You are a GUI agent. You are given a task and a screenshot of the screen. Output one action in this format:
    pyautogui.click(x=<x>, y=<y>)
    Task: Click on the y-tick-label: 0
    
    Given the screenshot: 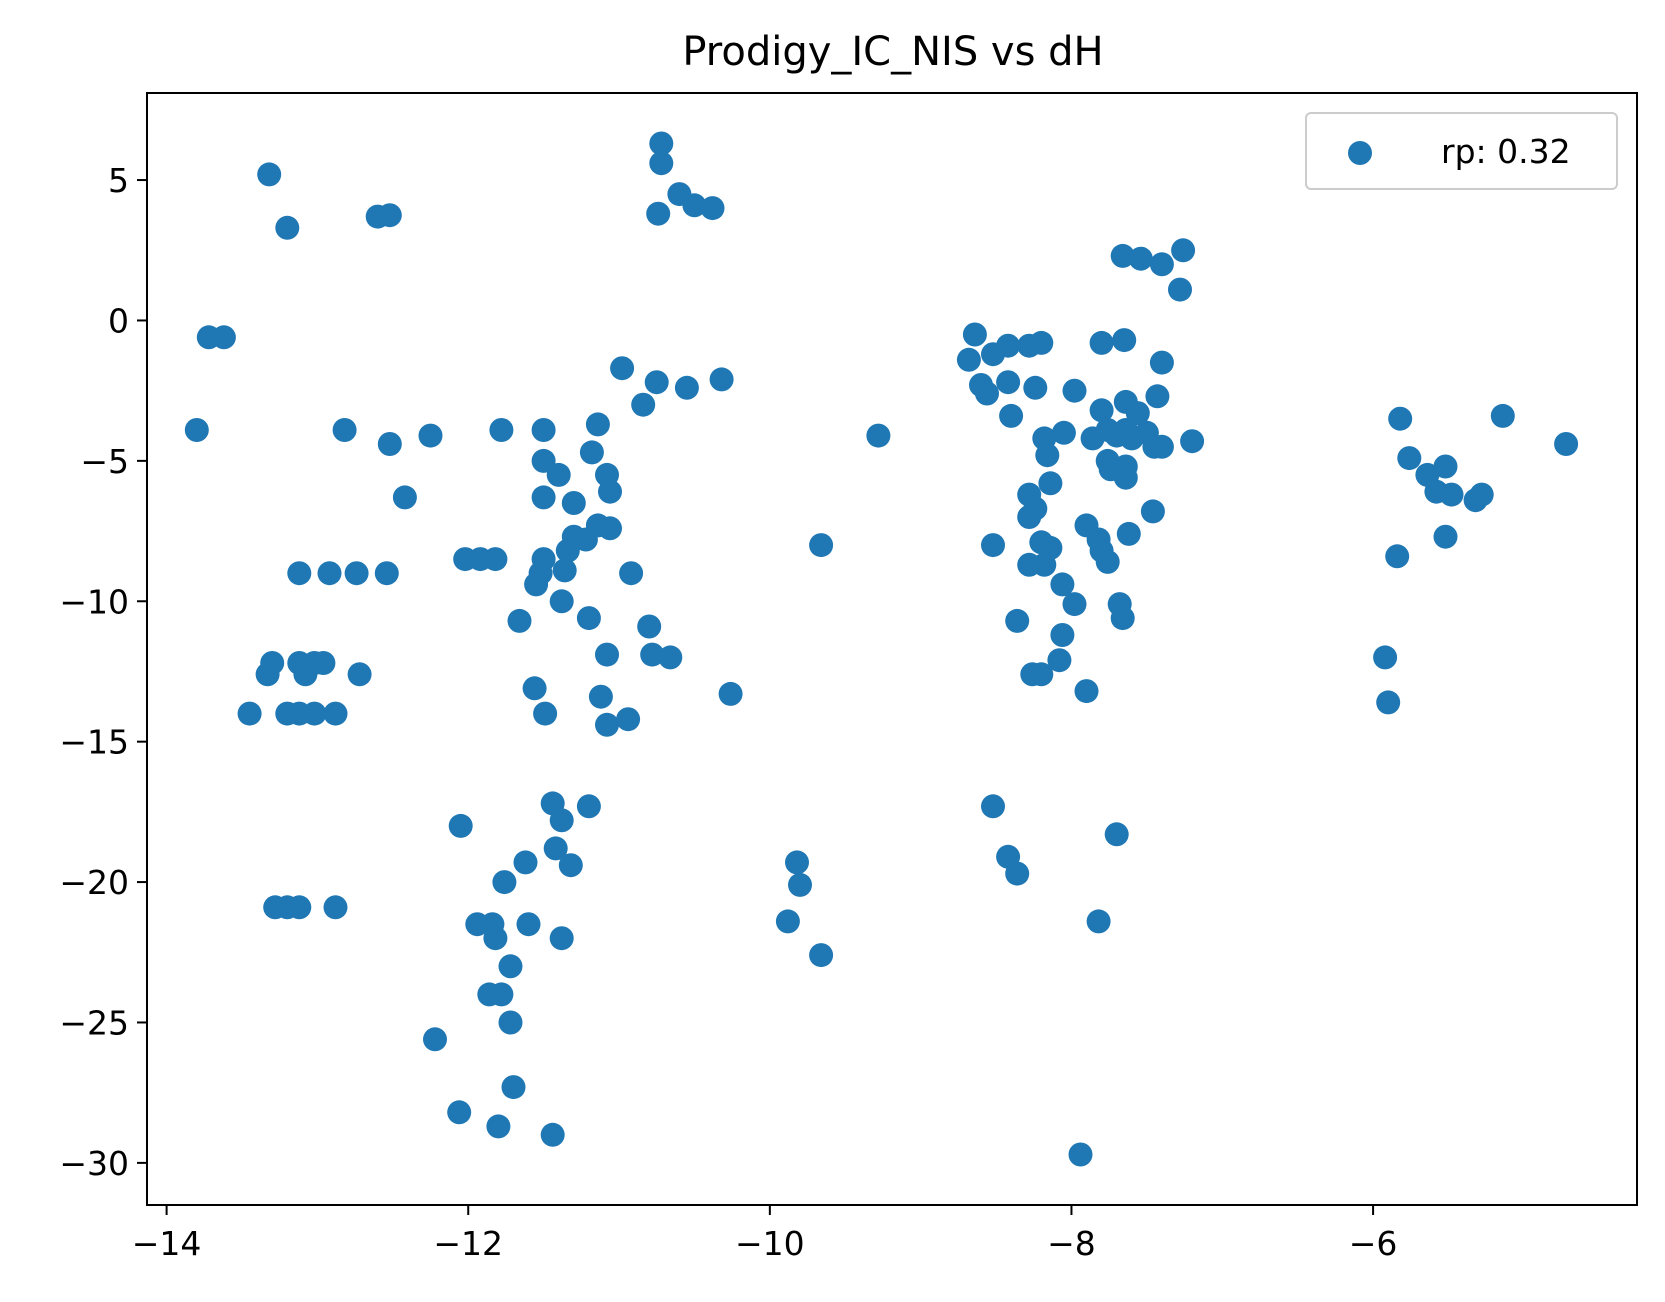 What is the action you would take?
    pyautogui.click(x=118, y=320)
    